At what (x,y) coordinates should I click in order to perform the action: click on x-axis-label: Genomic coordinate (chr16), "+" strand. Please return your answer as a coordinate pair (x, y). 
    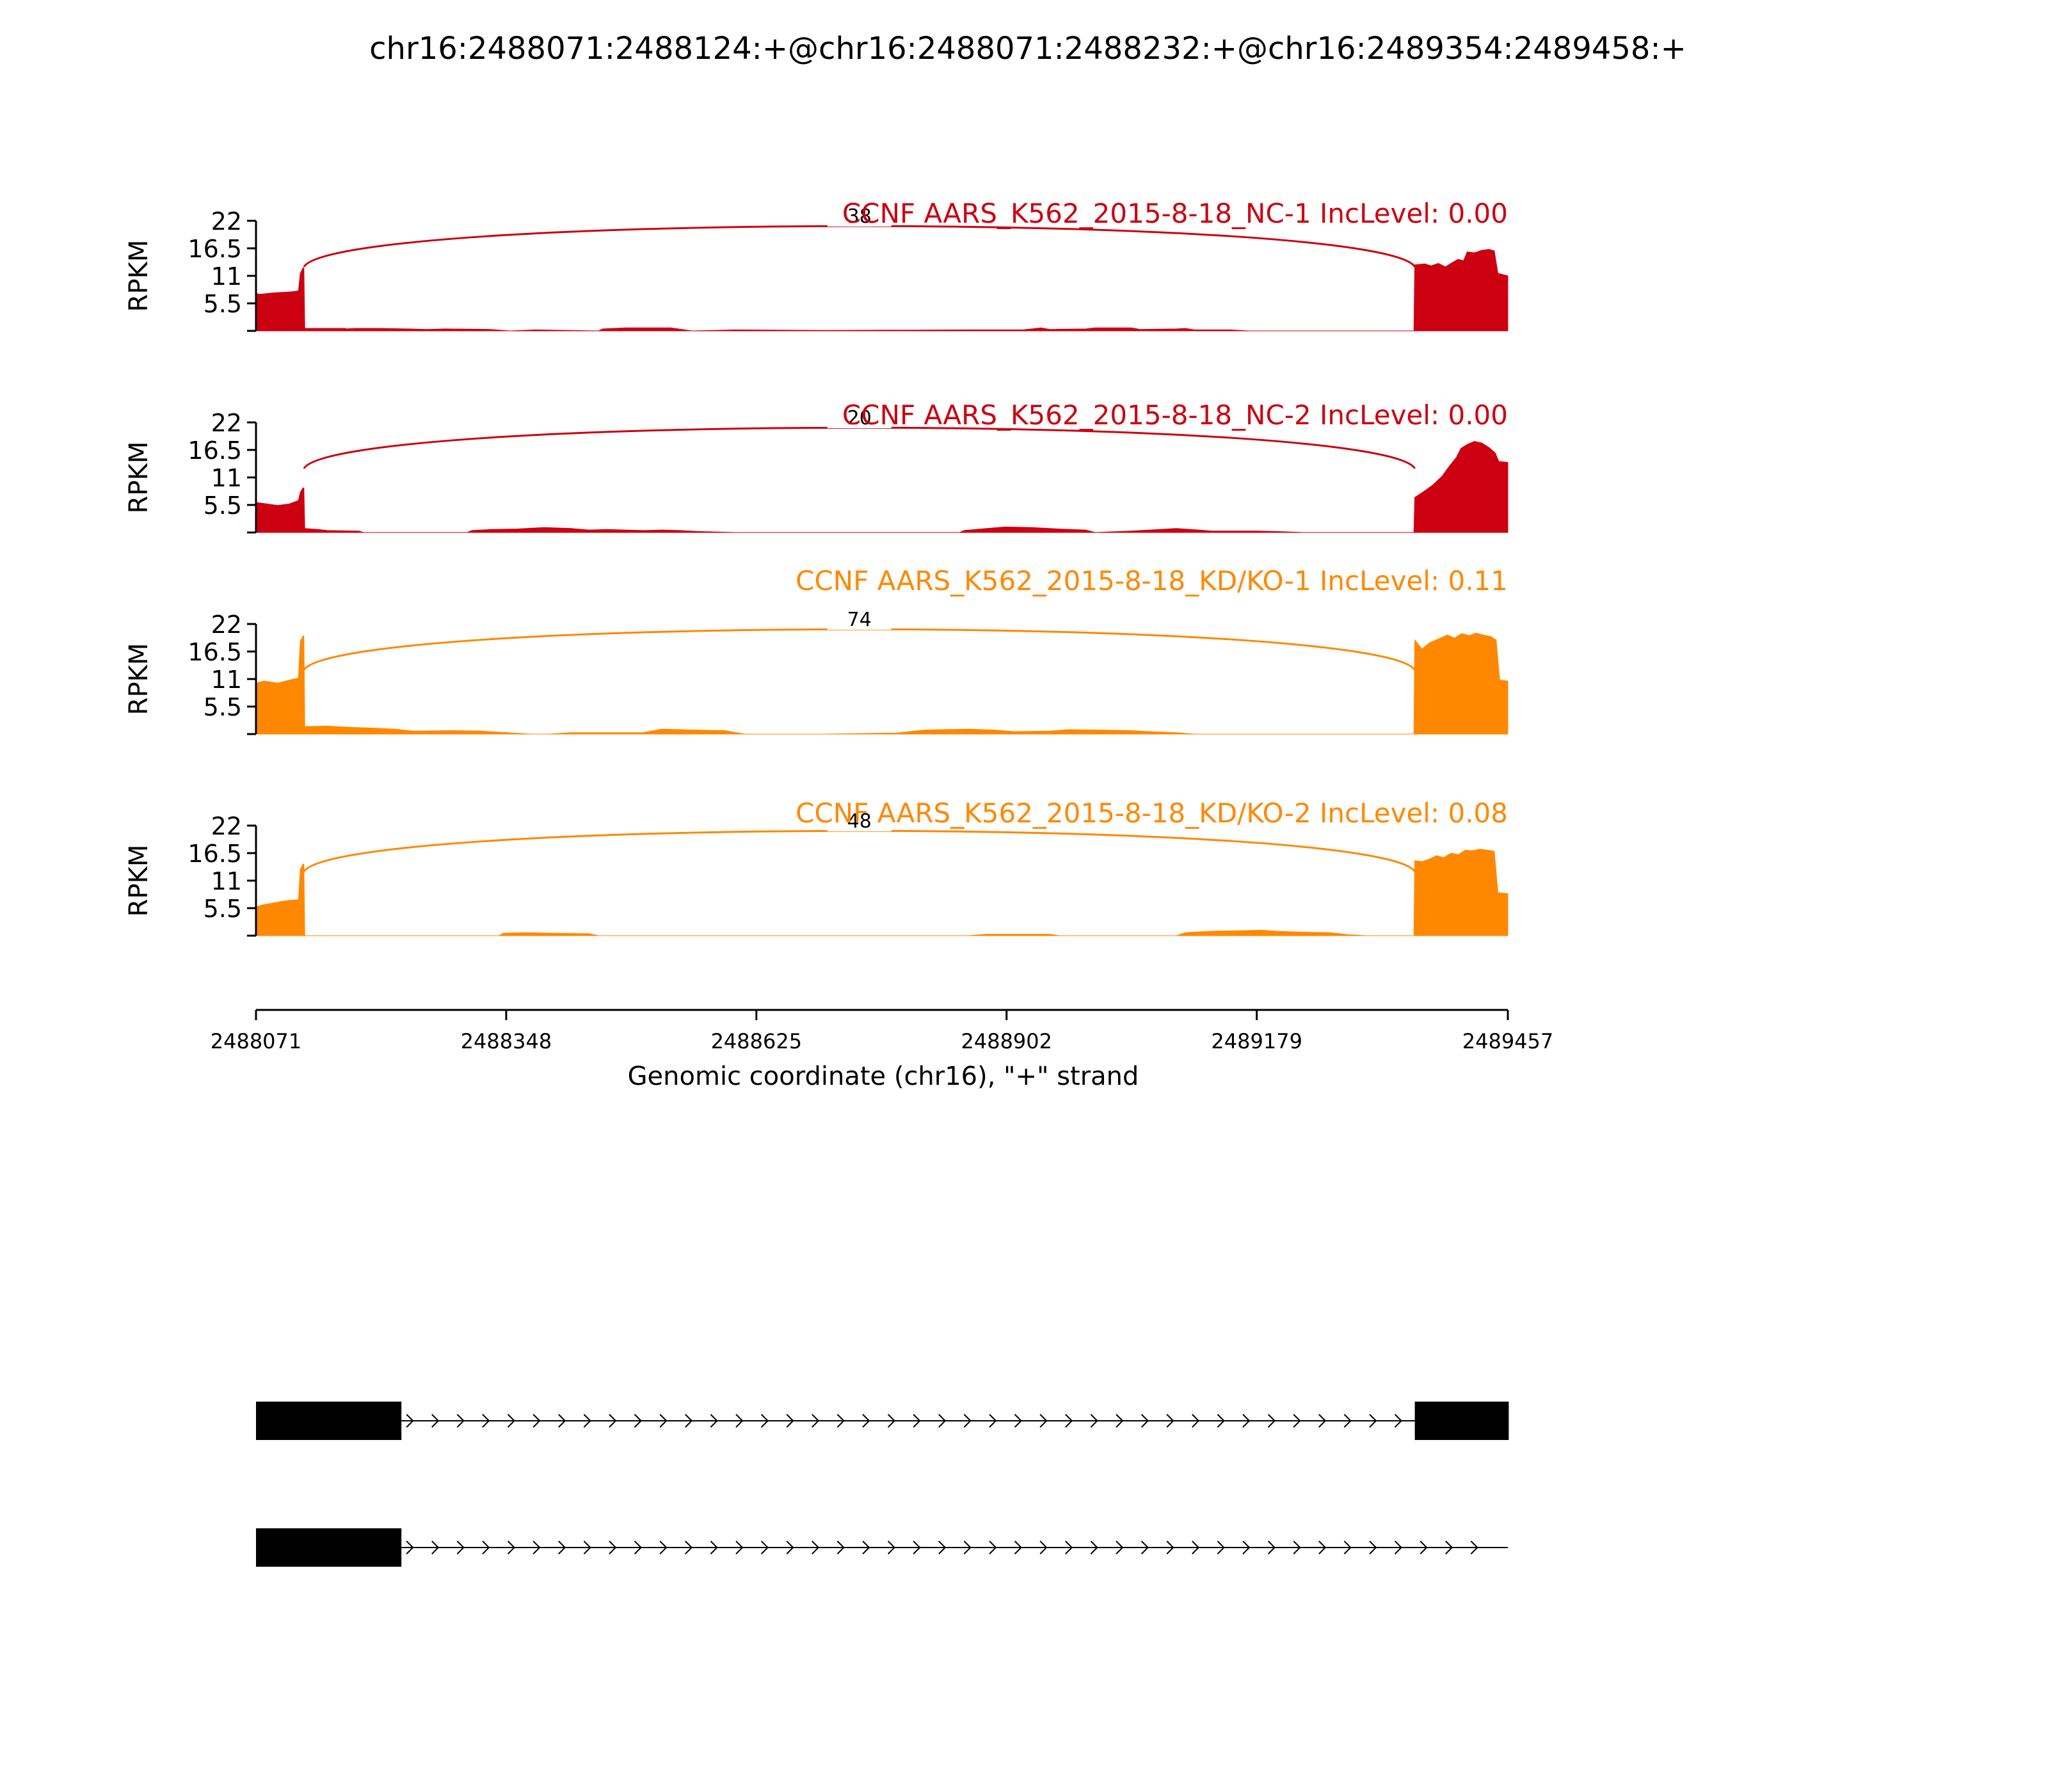
    Looking at the image, I should click on (883, 1076).